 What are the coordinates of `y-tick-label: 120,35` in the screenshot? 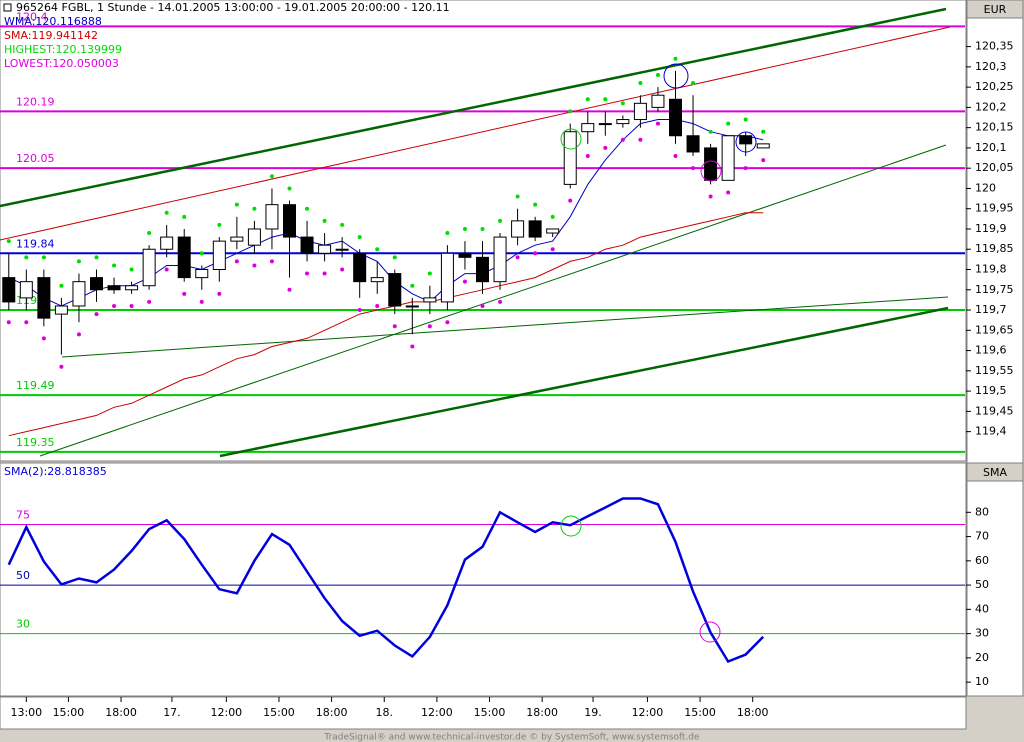 It's located at (994, 46).